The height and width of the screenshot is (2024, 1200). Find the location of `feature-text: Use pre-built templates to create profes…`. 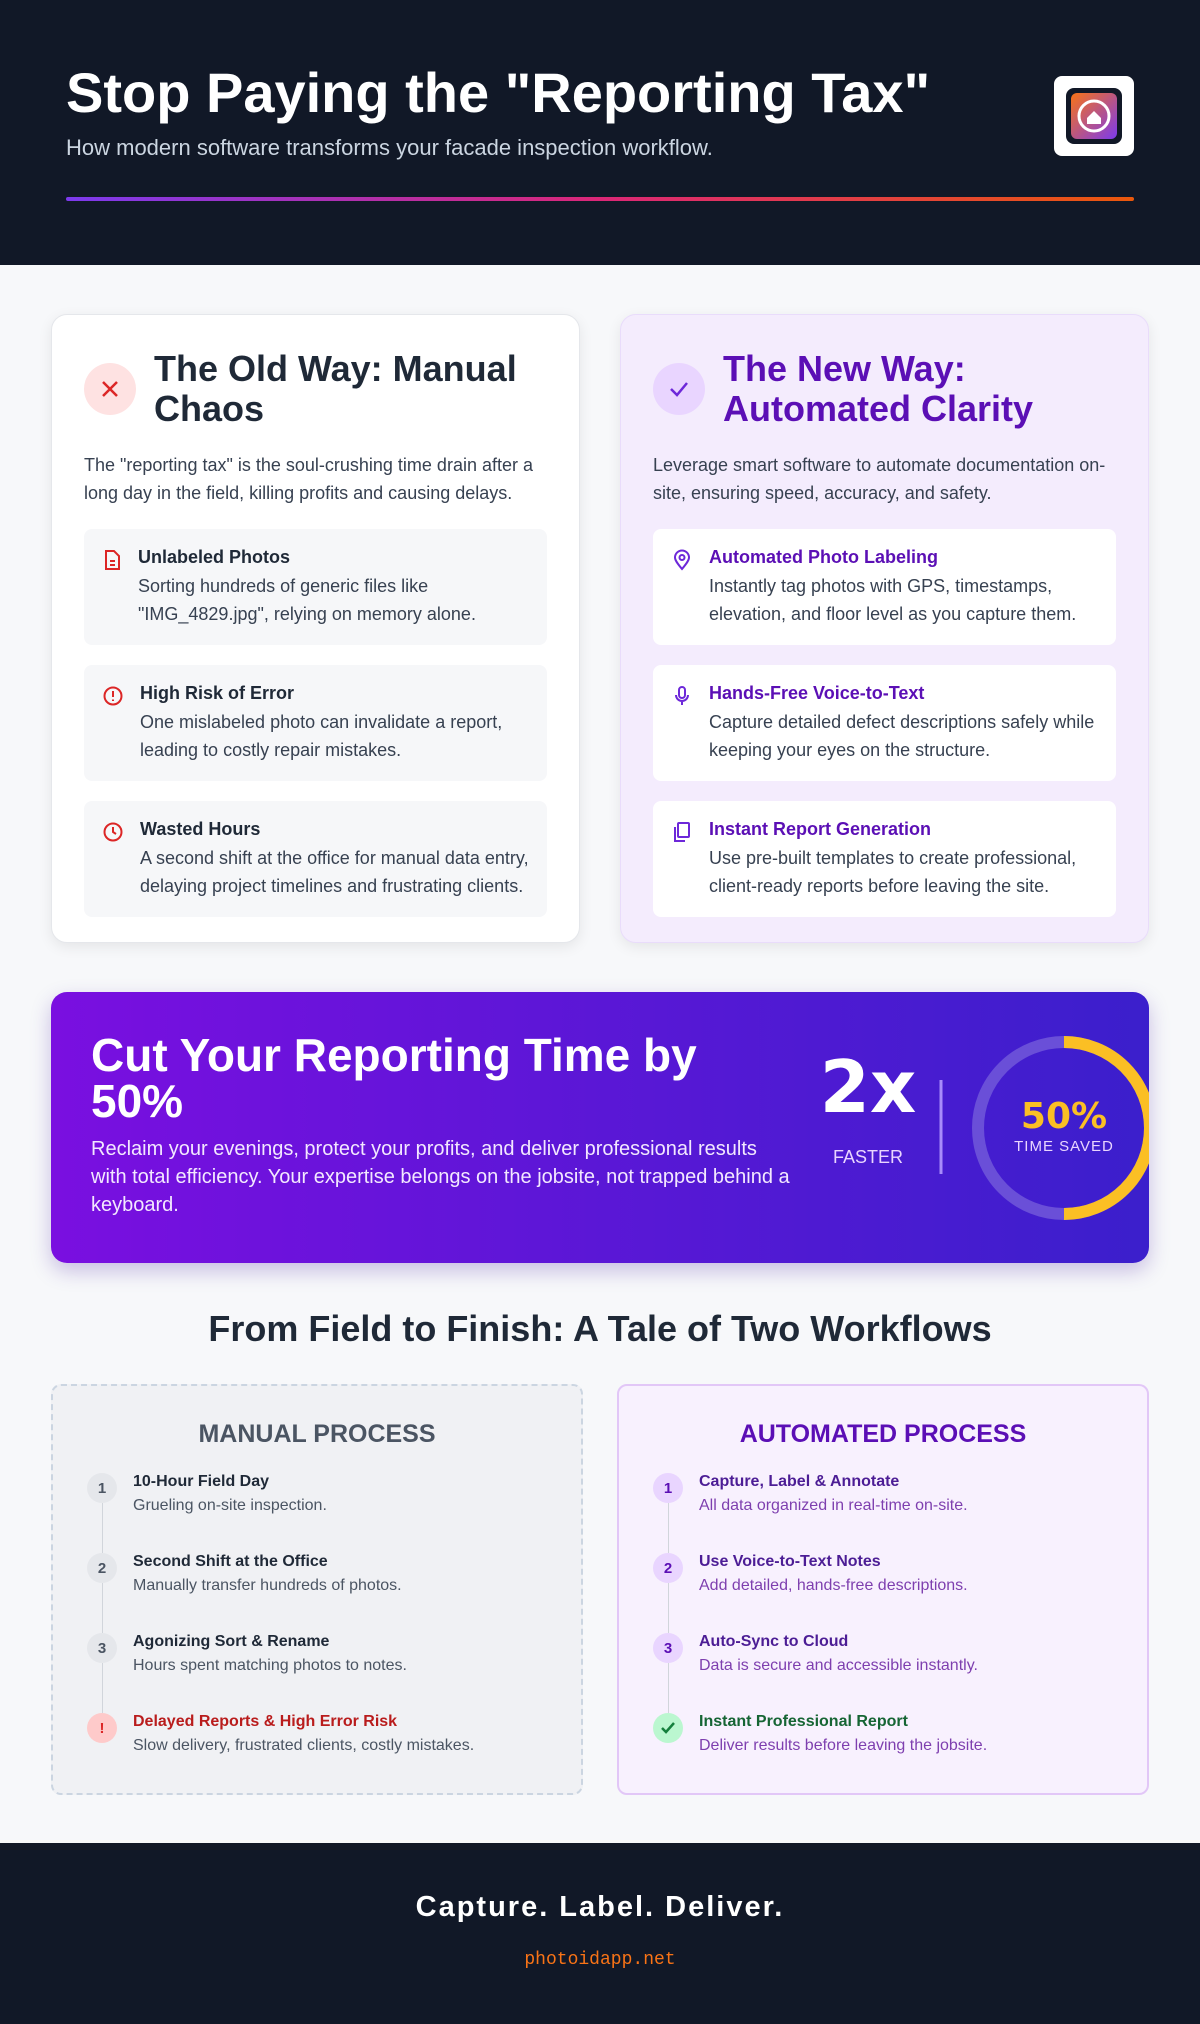

feature-text: Use pre-built templates to create profes… is located at coordinates (893, 872).